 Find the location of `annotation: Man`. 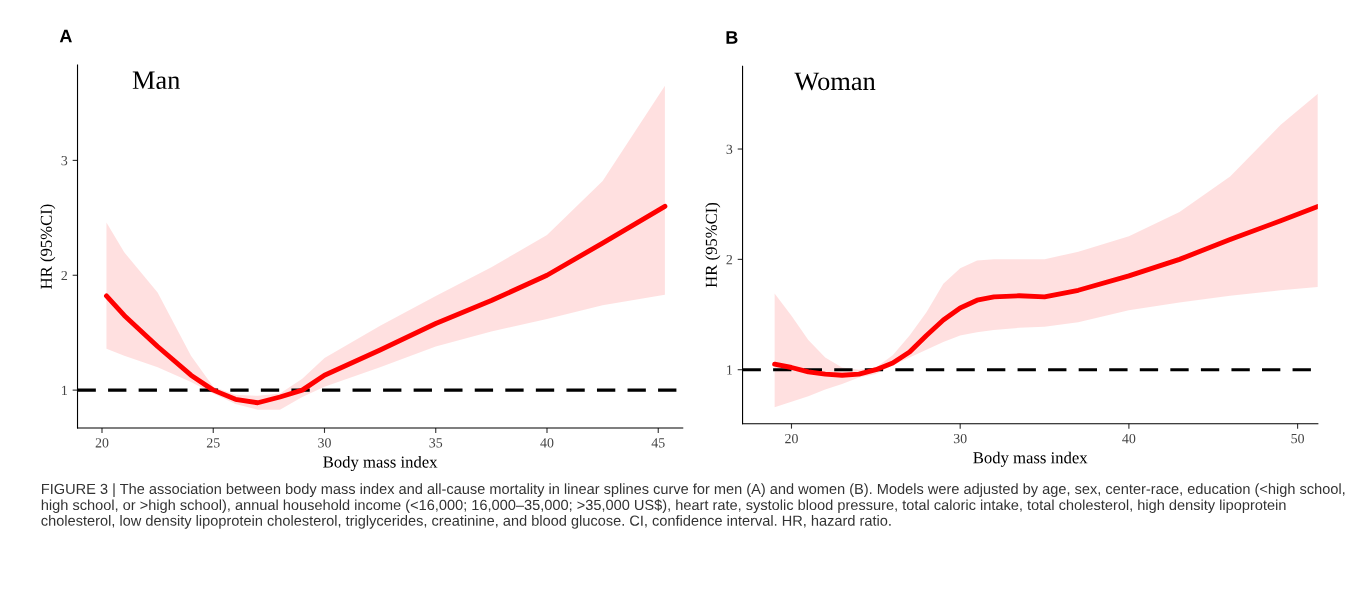

annotation: Man is located at coordinates (156, 80).